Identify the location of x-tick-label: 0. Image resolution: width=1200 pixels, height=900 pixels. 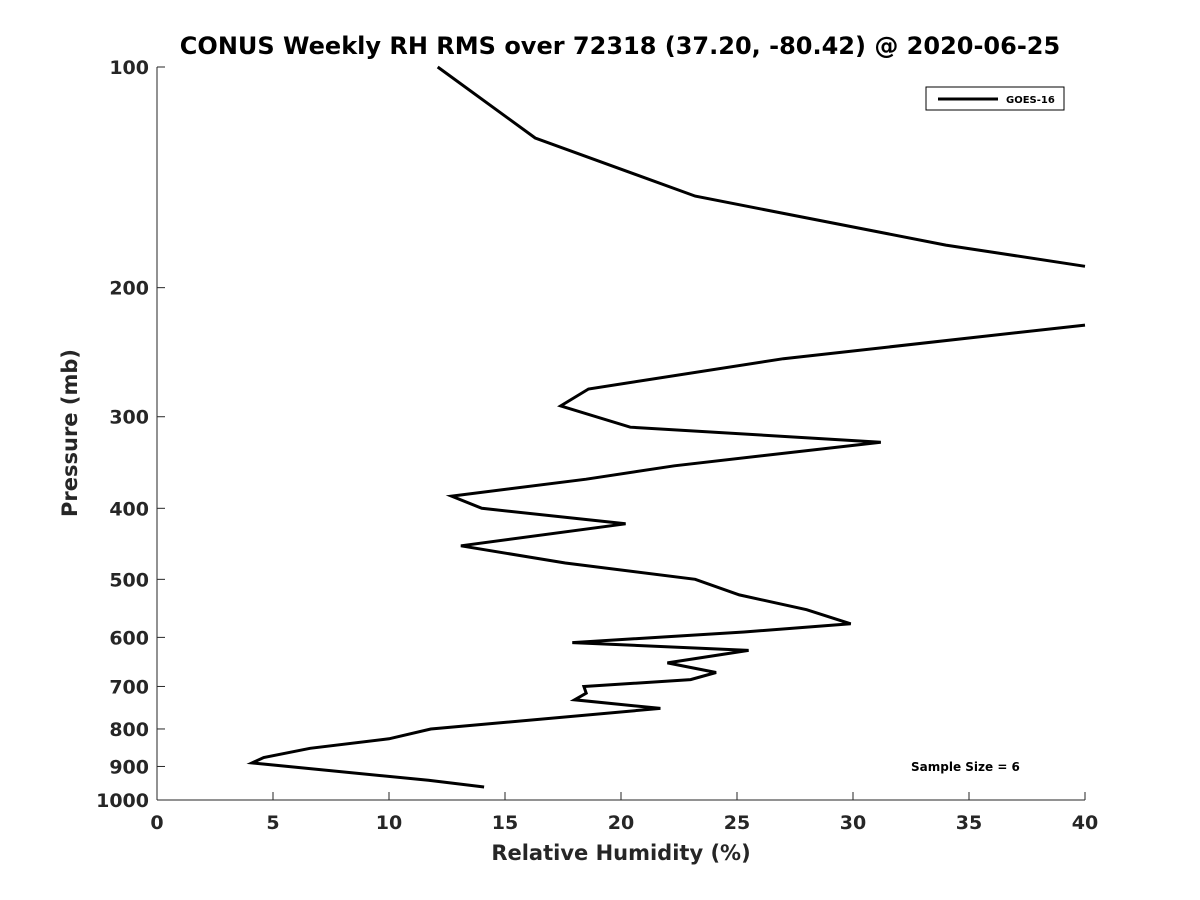
(156, 823).